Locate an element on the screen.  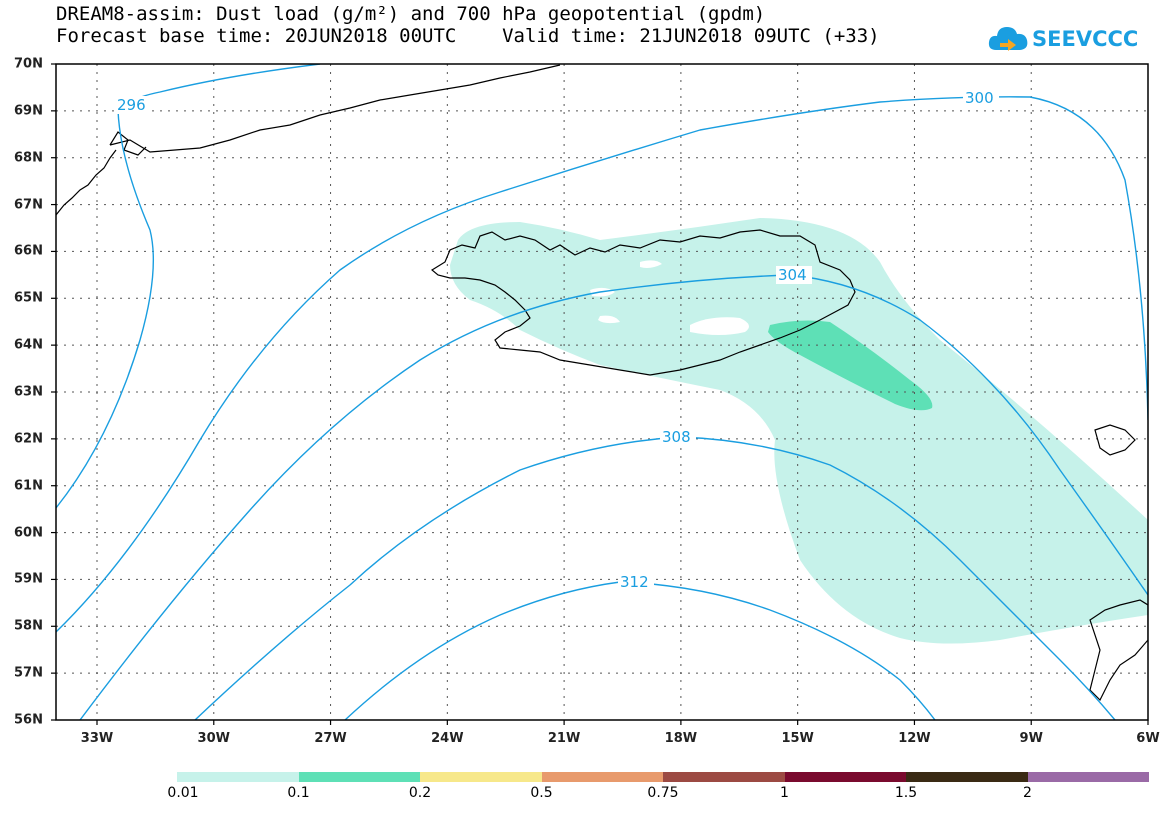
colorbar-label: 0.1 is located at coordinates (298, 793).